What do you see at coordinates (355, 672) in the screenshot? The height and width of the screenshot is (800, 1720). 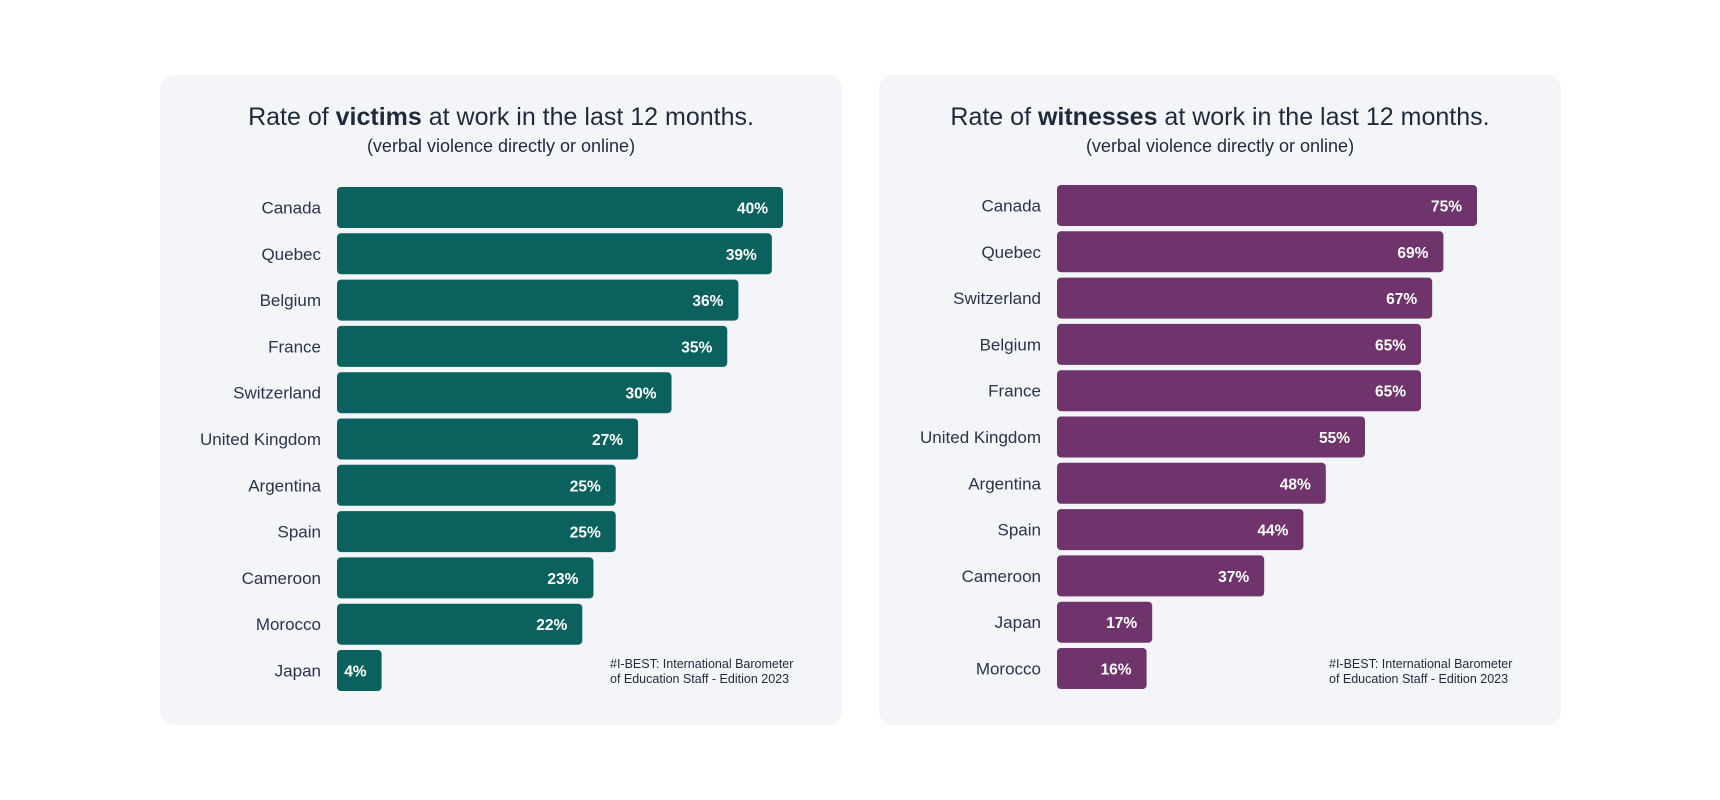 I see `value-label: 4%` at bounding box center [355, 672].